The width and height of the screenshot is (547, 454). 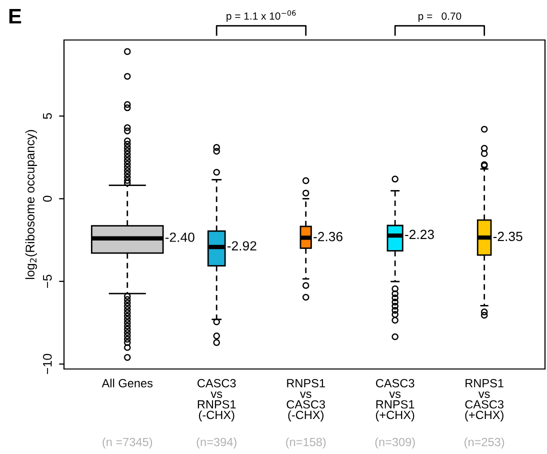 I want to click on x-tick-label: RNPS1 vs CASC3 (+CHX), so click(x=484, y=400).